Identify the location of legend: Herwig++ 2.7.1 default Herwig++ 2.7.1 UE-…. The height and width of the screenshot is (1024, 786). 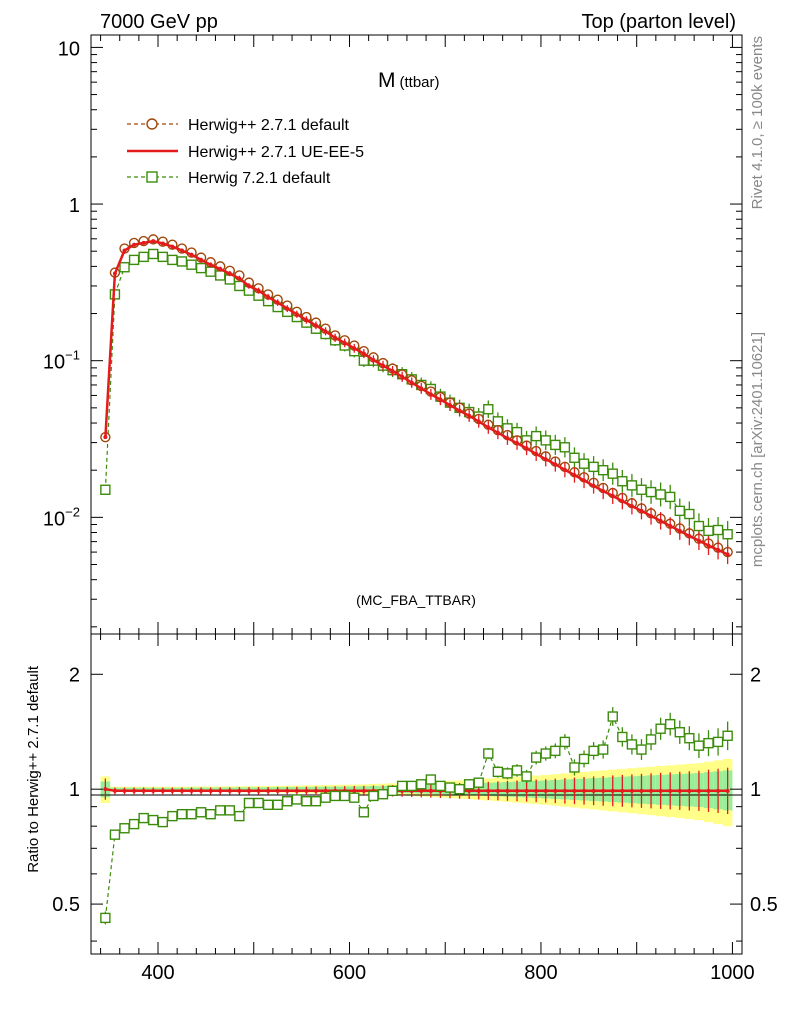
(245, 152).